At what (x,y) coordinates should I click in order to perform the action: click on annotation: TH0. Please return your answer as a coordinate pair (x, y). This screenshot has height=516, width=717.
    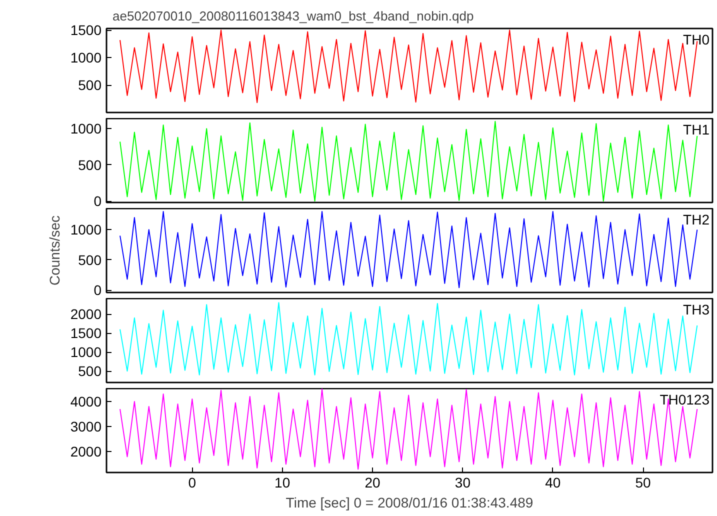
    Looking at the image, I should click on (696, 40).